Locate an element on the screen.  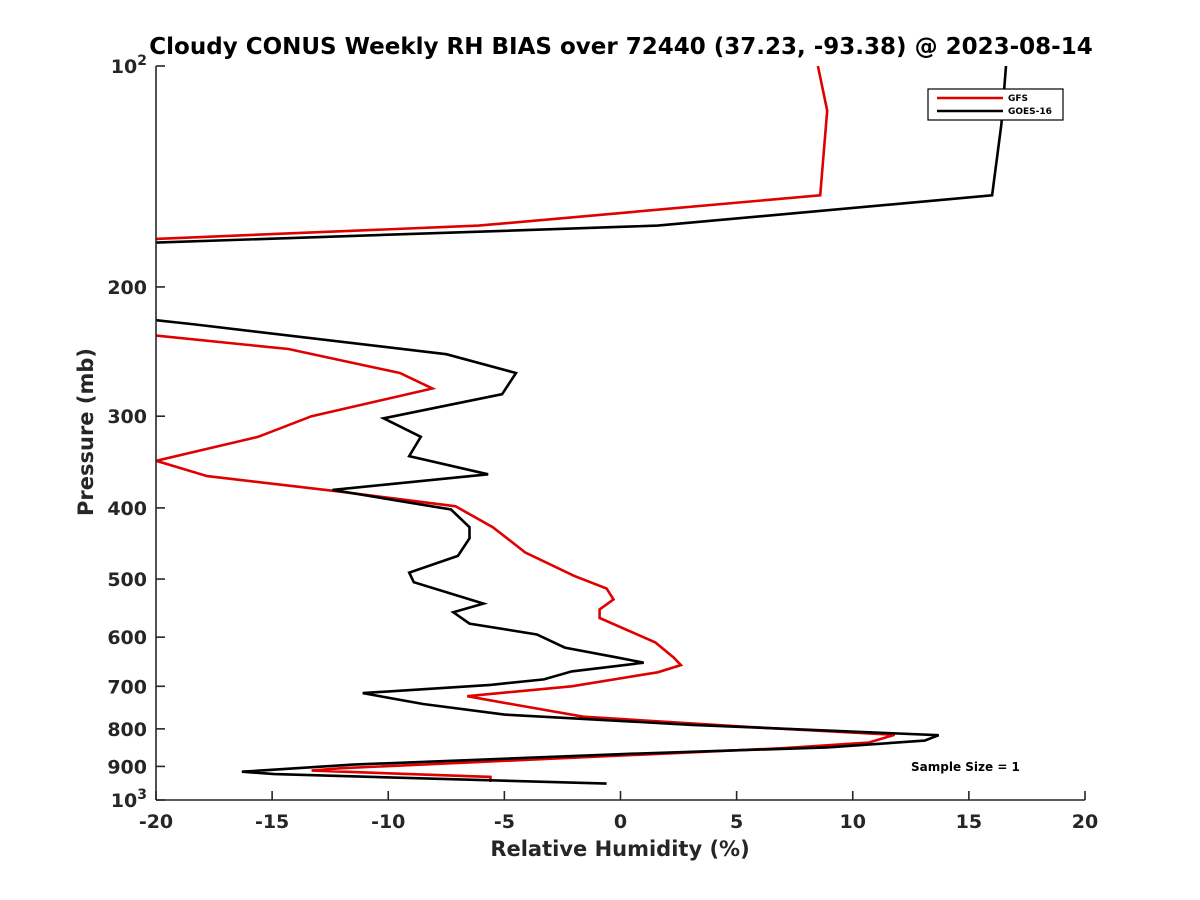
y-axis-label: Pressure (mb) is located at coordinates (86, 432).